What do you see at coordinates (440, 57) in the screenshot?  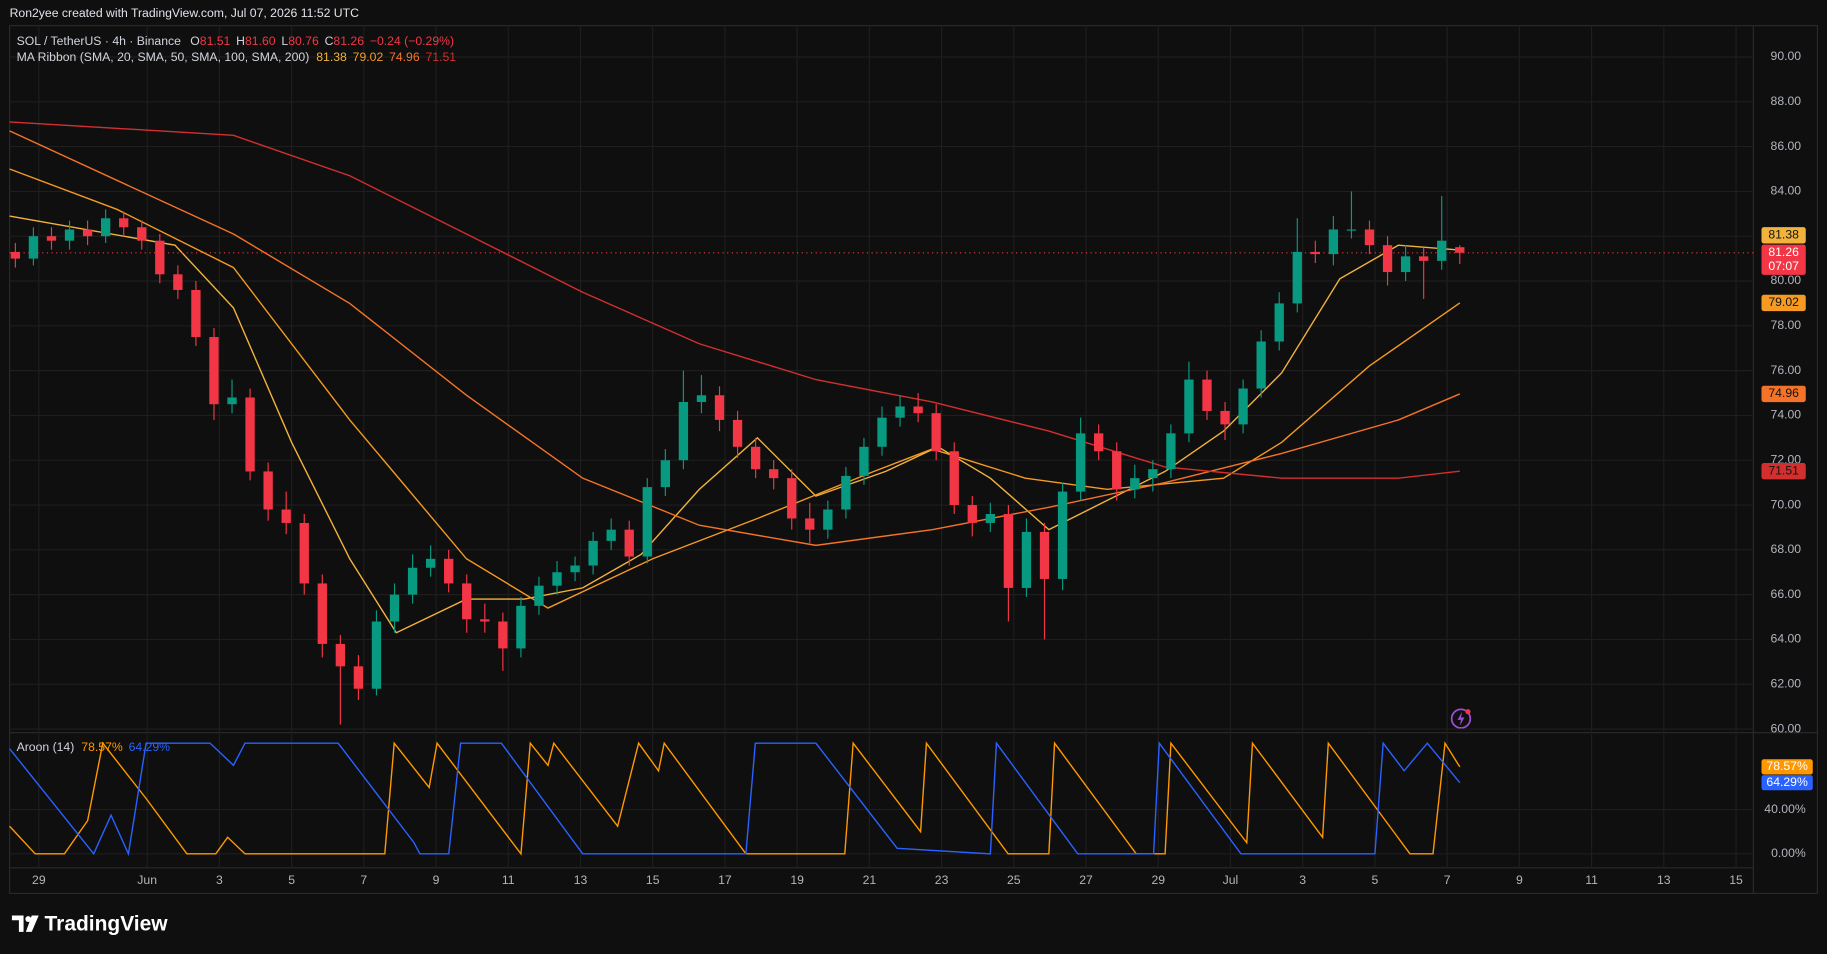 I see `legend-text: 71.51` at bounding box center [440, 57].